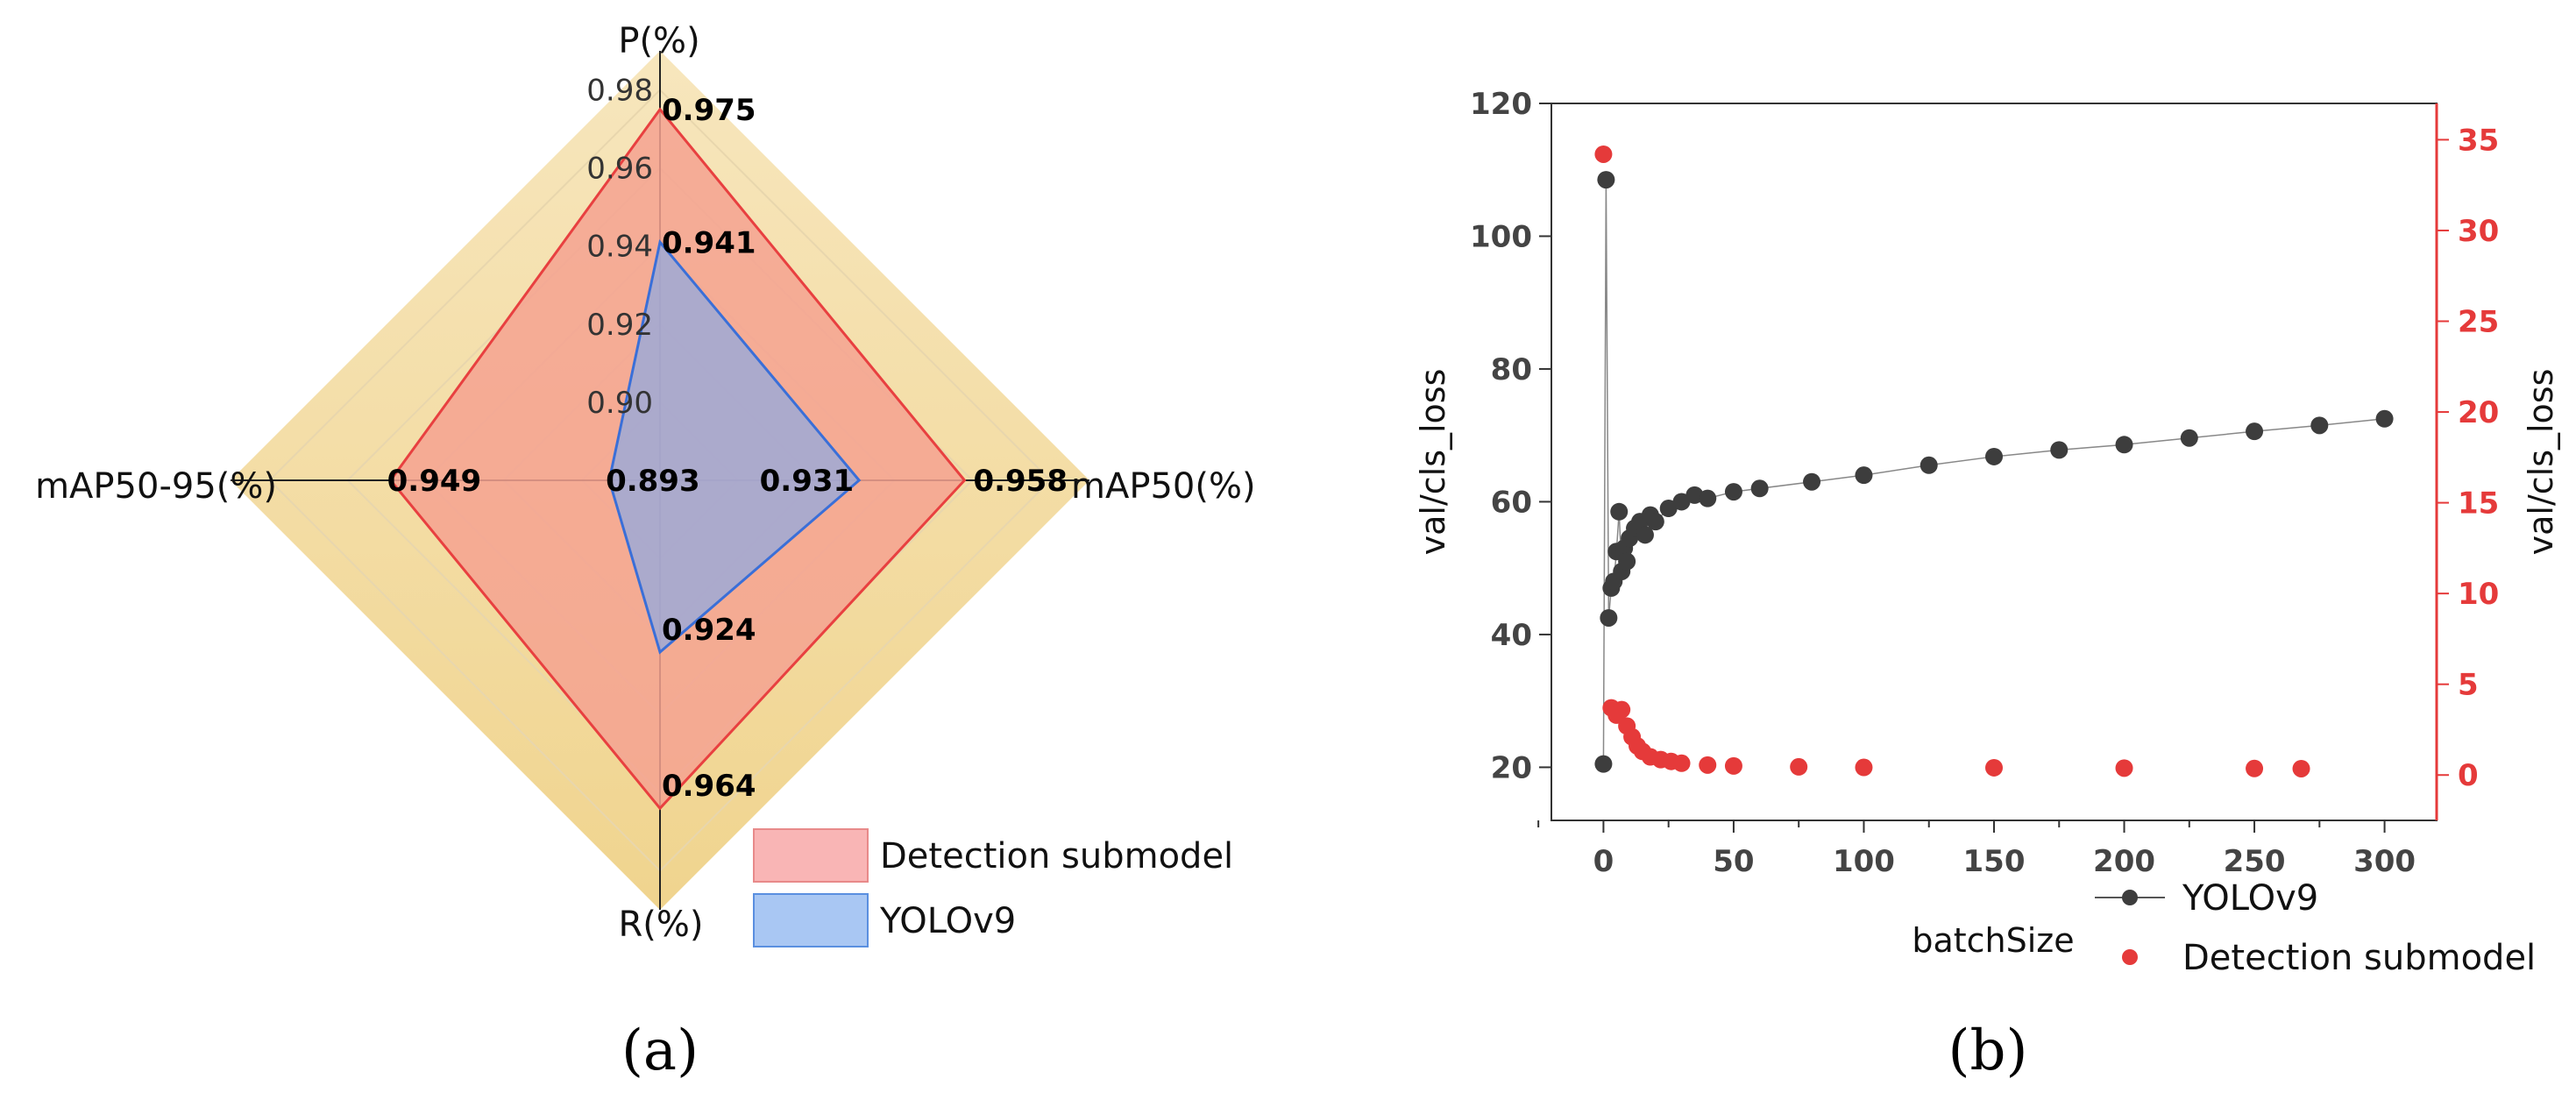 The height and width of the screenshot is (1100, 2576). I want to click on axis-label-map50: mAP50(%), so click(1163, 486).